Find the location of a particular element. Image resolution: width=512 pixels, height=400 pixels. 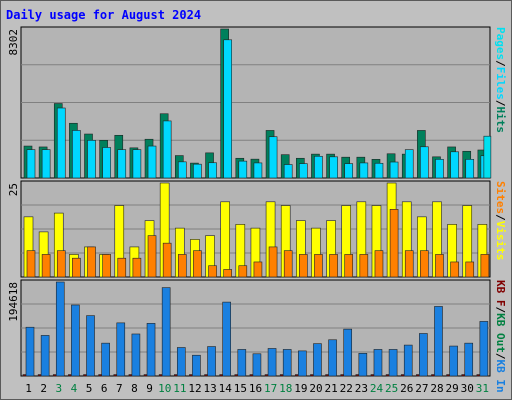

y-max-label: 8302 is located at coordinates (13, 42).